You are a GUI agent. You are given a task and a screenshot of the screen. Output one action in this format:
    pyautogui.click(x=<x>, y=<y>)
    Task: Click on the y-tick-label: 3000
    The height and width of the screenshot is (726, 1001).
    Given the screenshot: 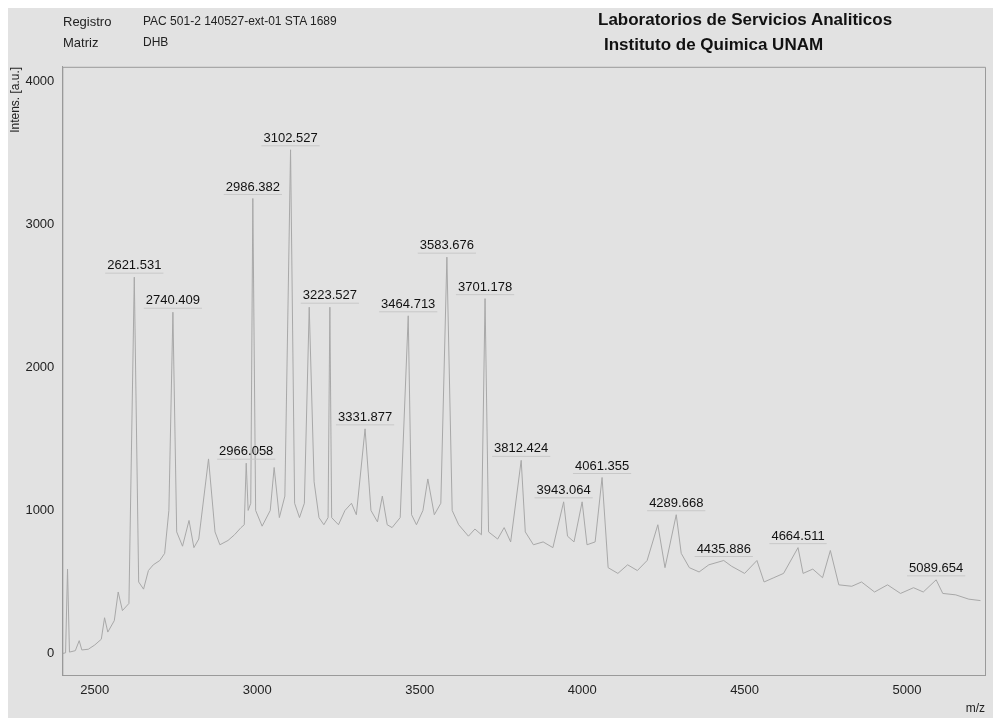 What is the action you would take?
    pyautogui.click(x=40, y=223)
    